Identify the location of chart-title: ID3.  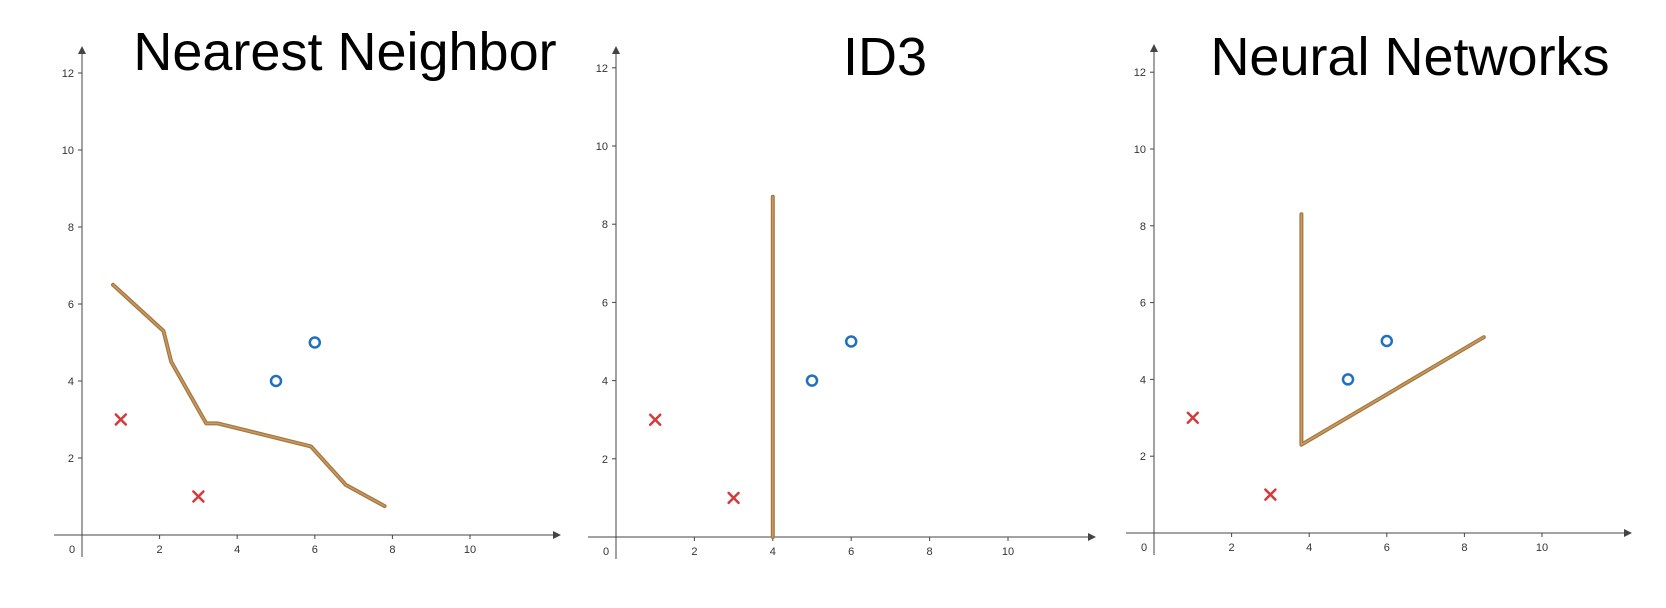
(885, 57).